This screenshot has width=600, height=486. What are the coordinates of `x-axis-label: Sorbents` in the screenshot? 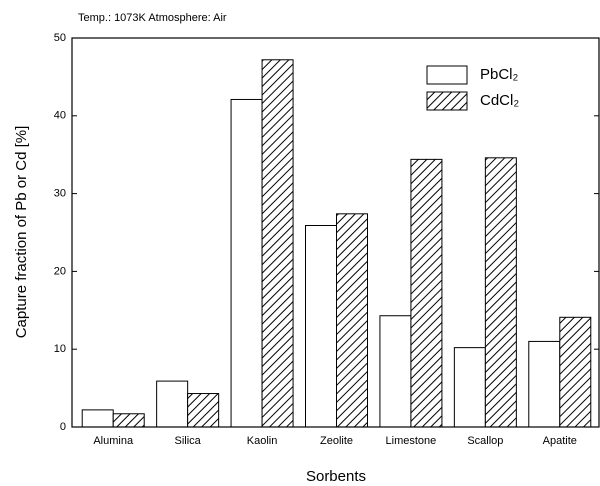 It's located at (336, 476).